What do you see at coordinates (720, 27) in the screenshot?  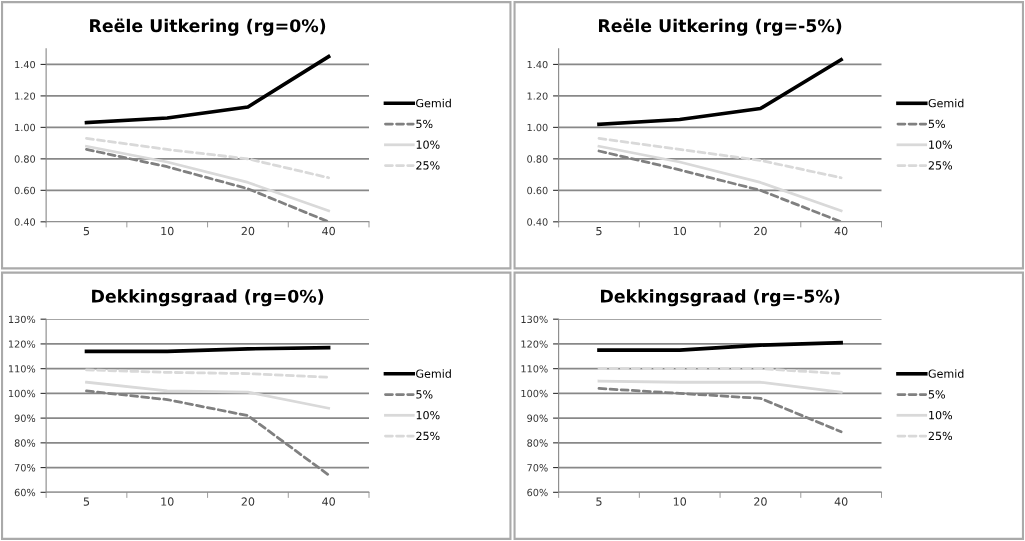 I see `chart-title: Reële Uitkering (rg=-5%)` at bounding box center [720, 27].